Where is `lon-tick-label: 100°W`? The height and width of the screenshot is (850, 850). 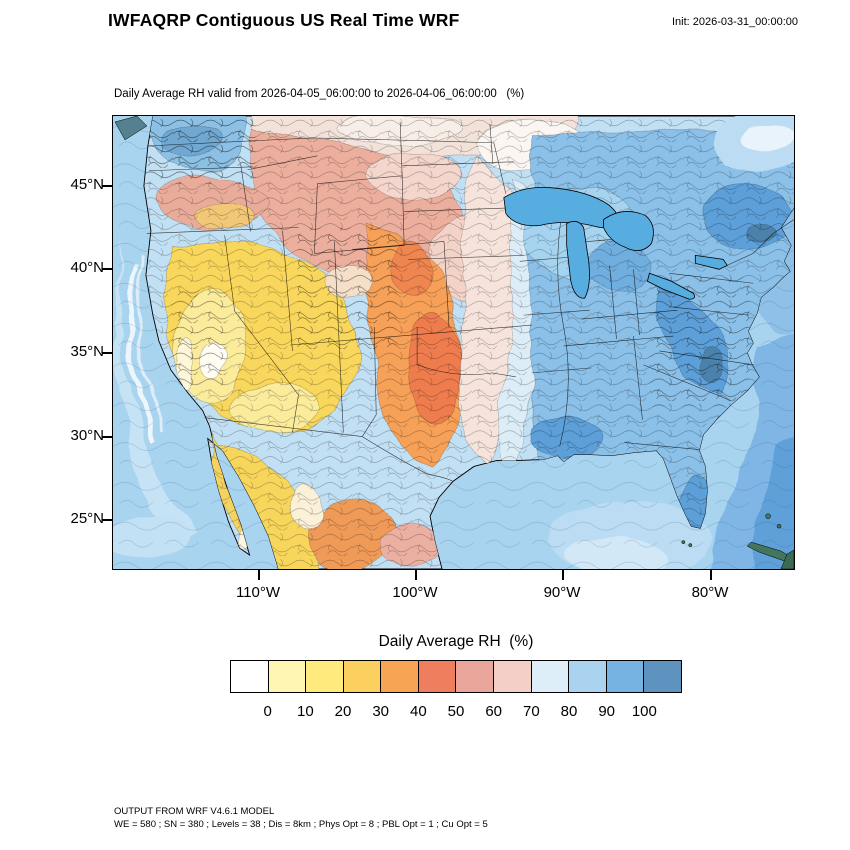
lon-tick-label: 100°W is located at coordinates (415, 592).